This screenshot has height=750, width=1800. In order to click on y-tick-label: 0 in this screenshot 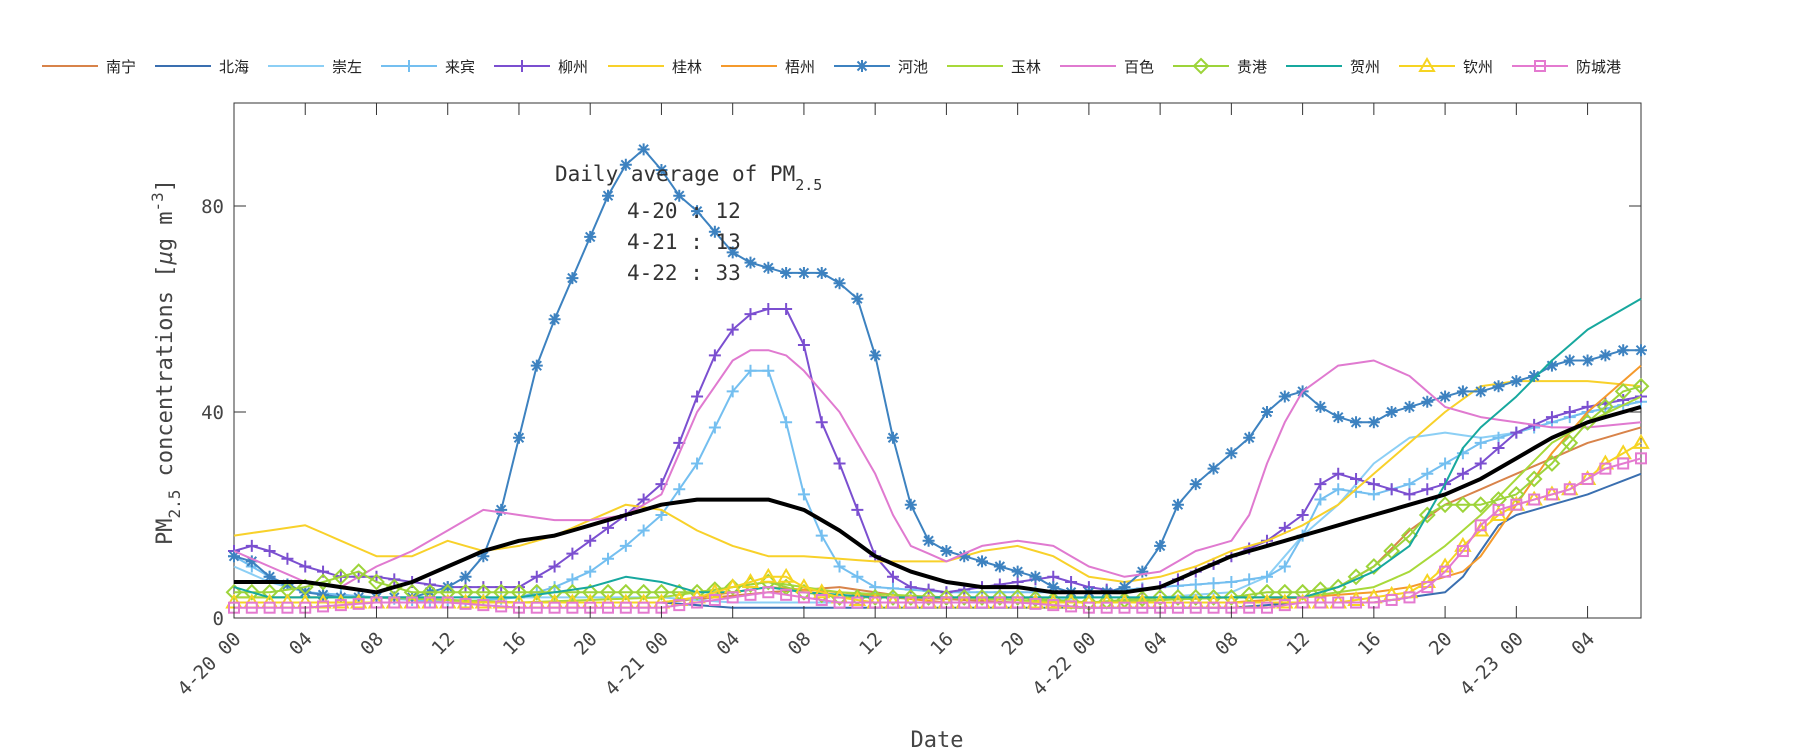, I will do `click(218, 619)`.